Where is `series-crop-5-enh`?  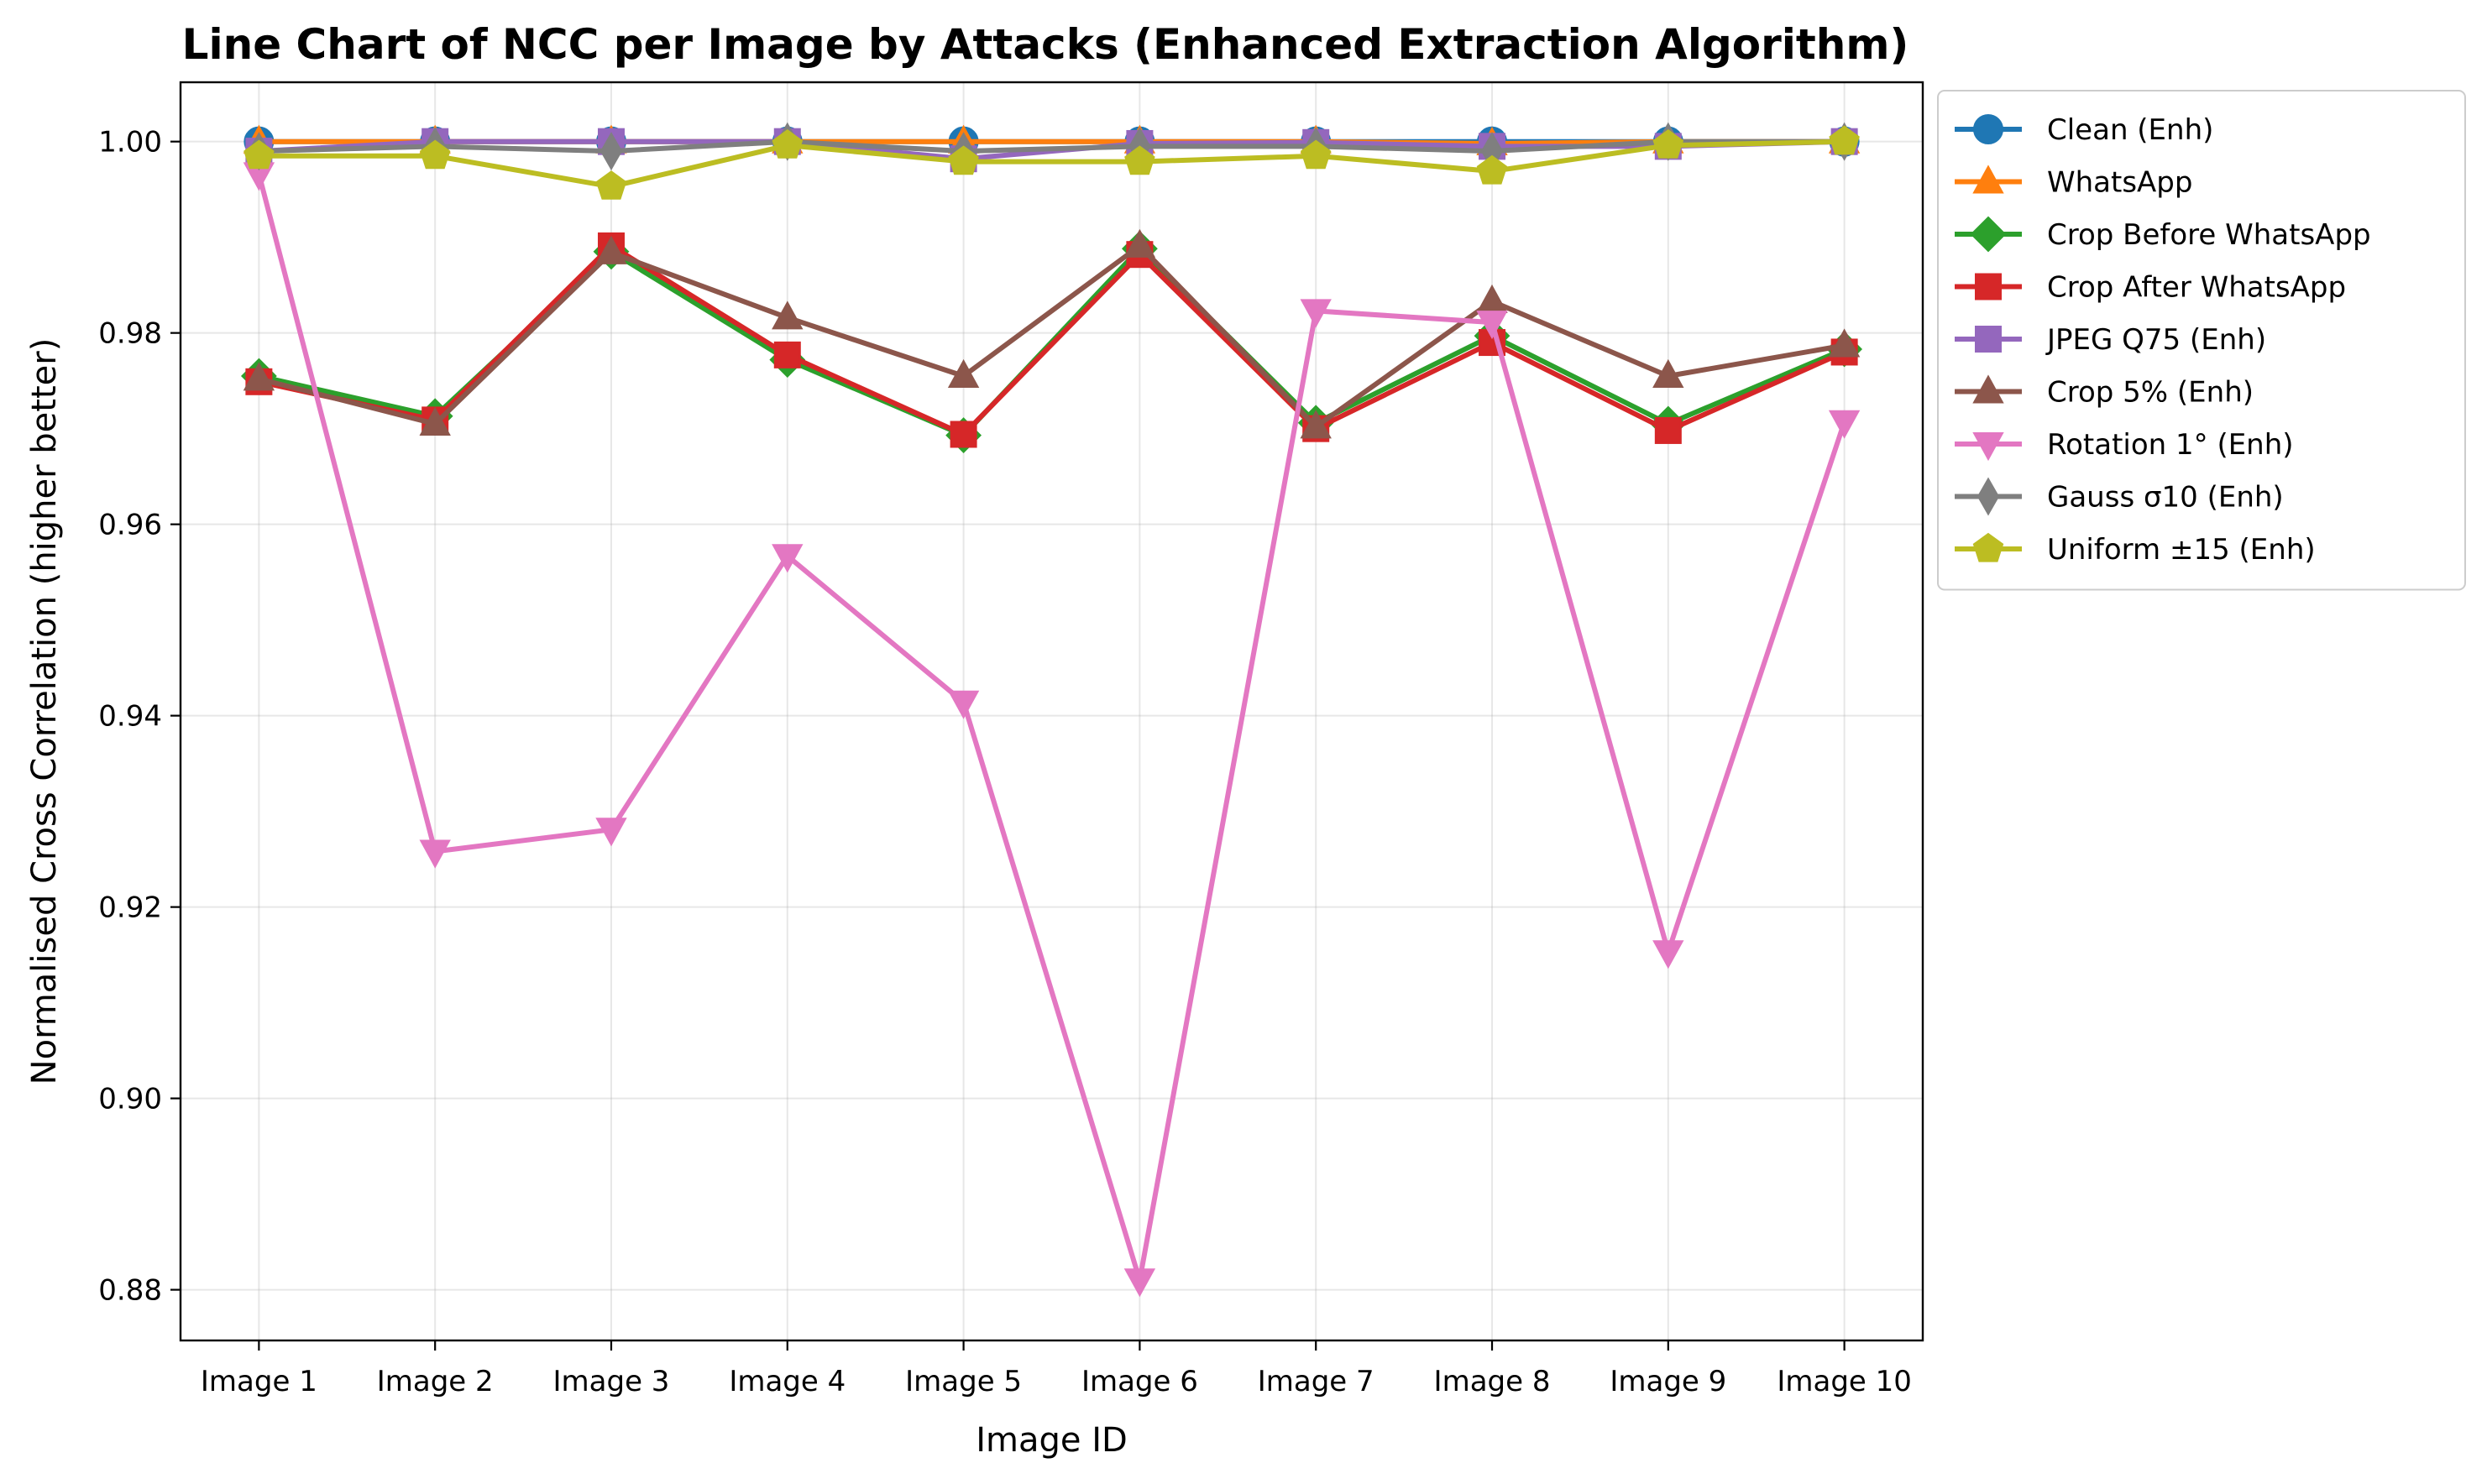 series-crop-5-enh is located at coordinates (1052, 333).